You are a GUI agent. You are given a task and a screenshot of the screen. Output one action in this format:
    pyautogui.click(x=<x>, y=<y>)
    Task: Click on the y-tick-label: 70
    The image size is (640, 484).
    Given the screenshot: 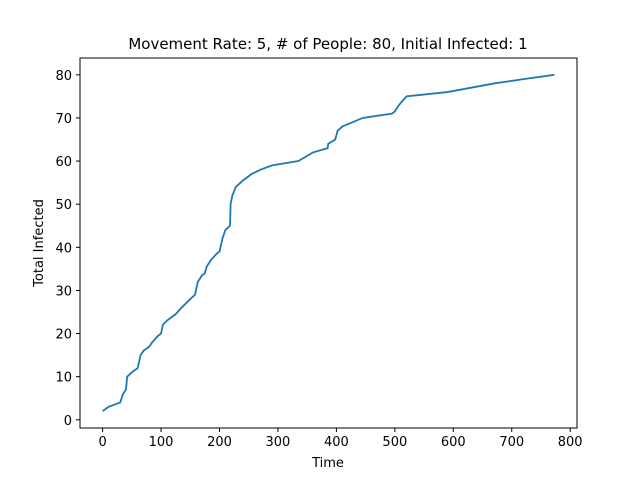 What is the action you would take?
    pyautogui.click(x=63, y=119)
    